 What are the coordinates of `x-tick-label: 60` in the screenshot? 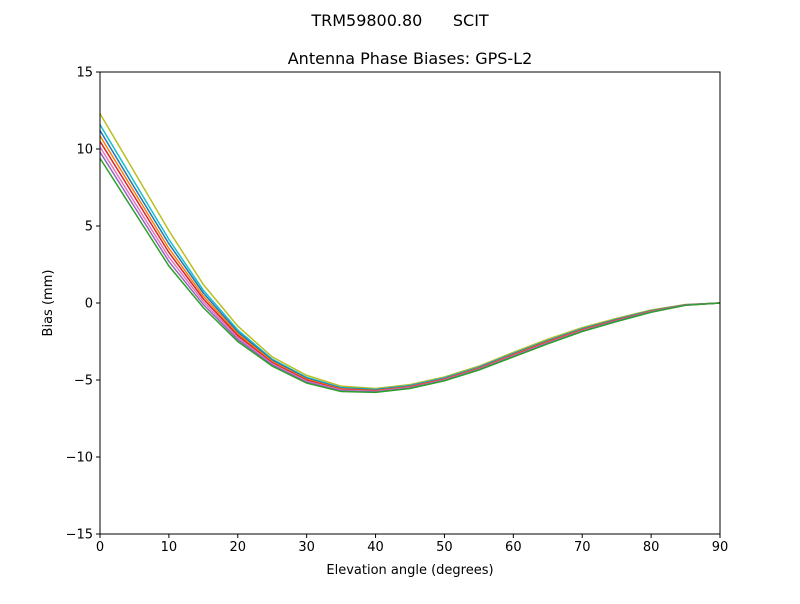 It's located at (513, 547).